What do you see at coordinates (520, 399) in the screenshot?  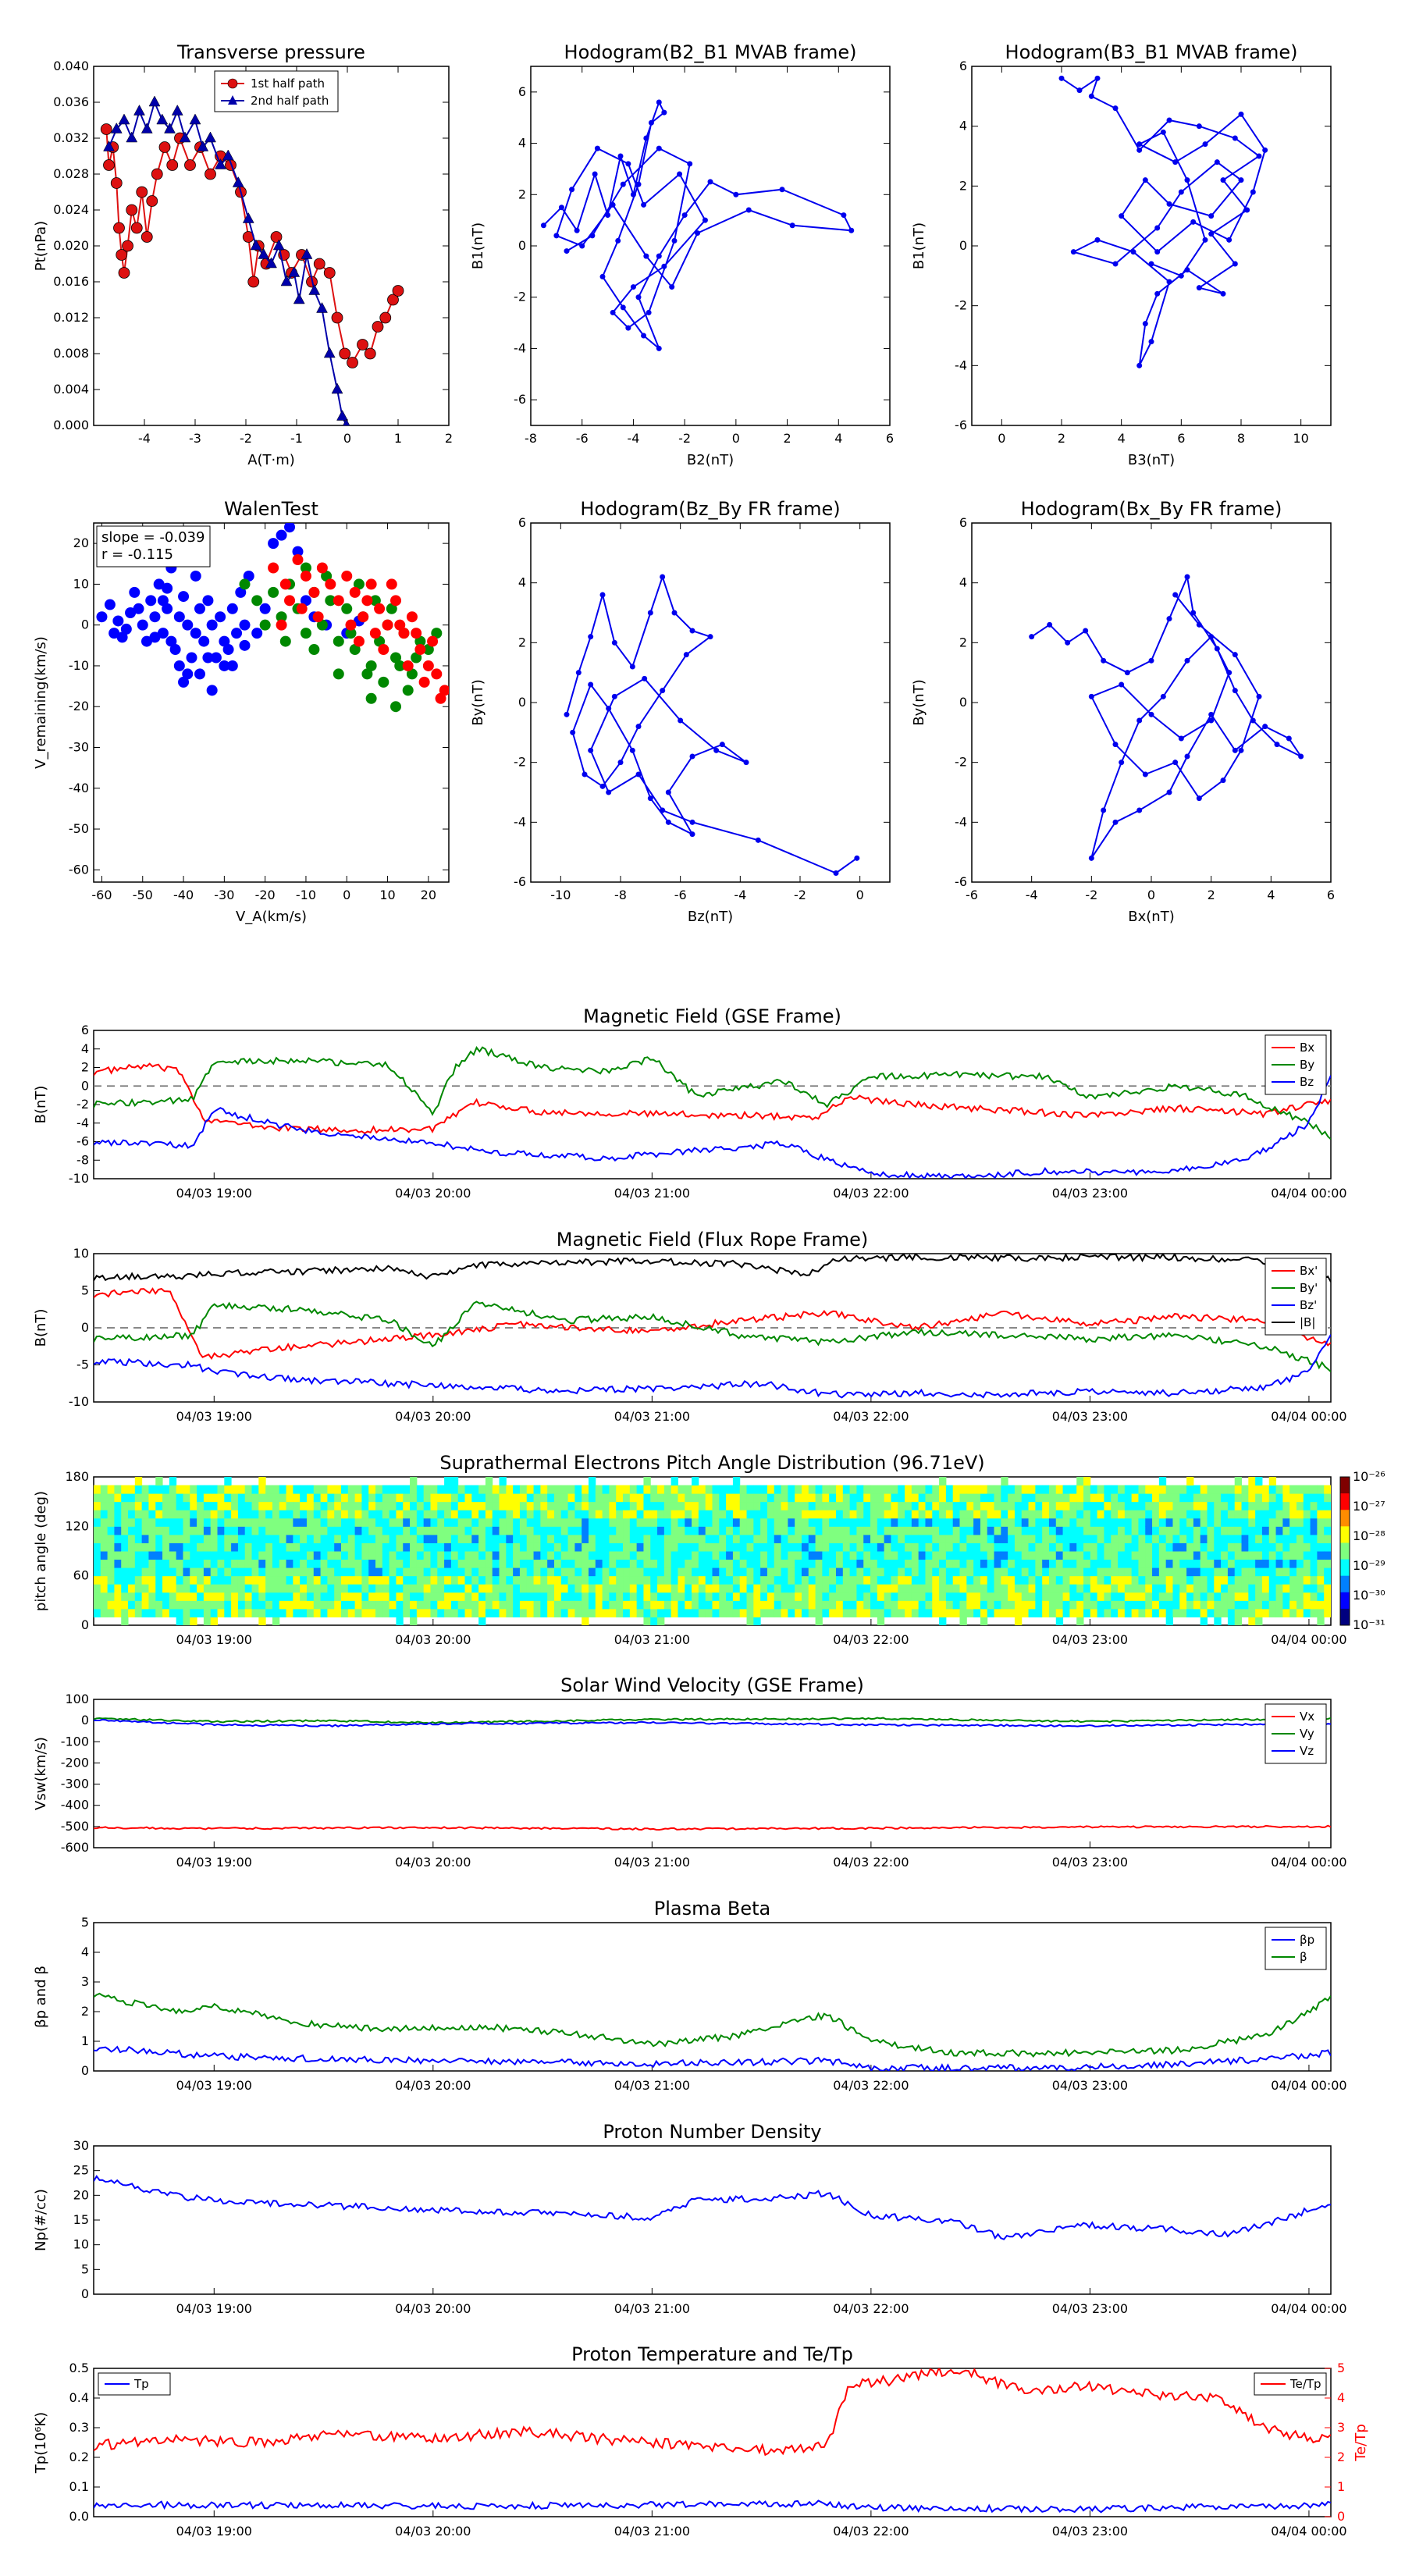 I see `y-tick-label: -6` at bounding box center [520, 399].